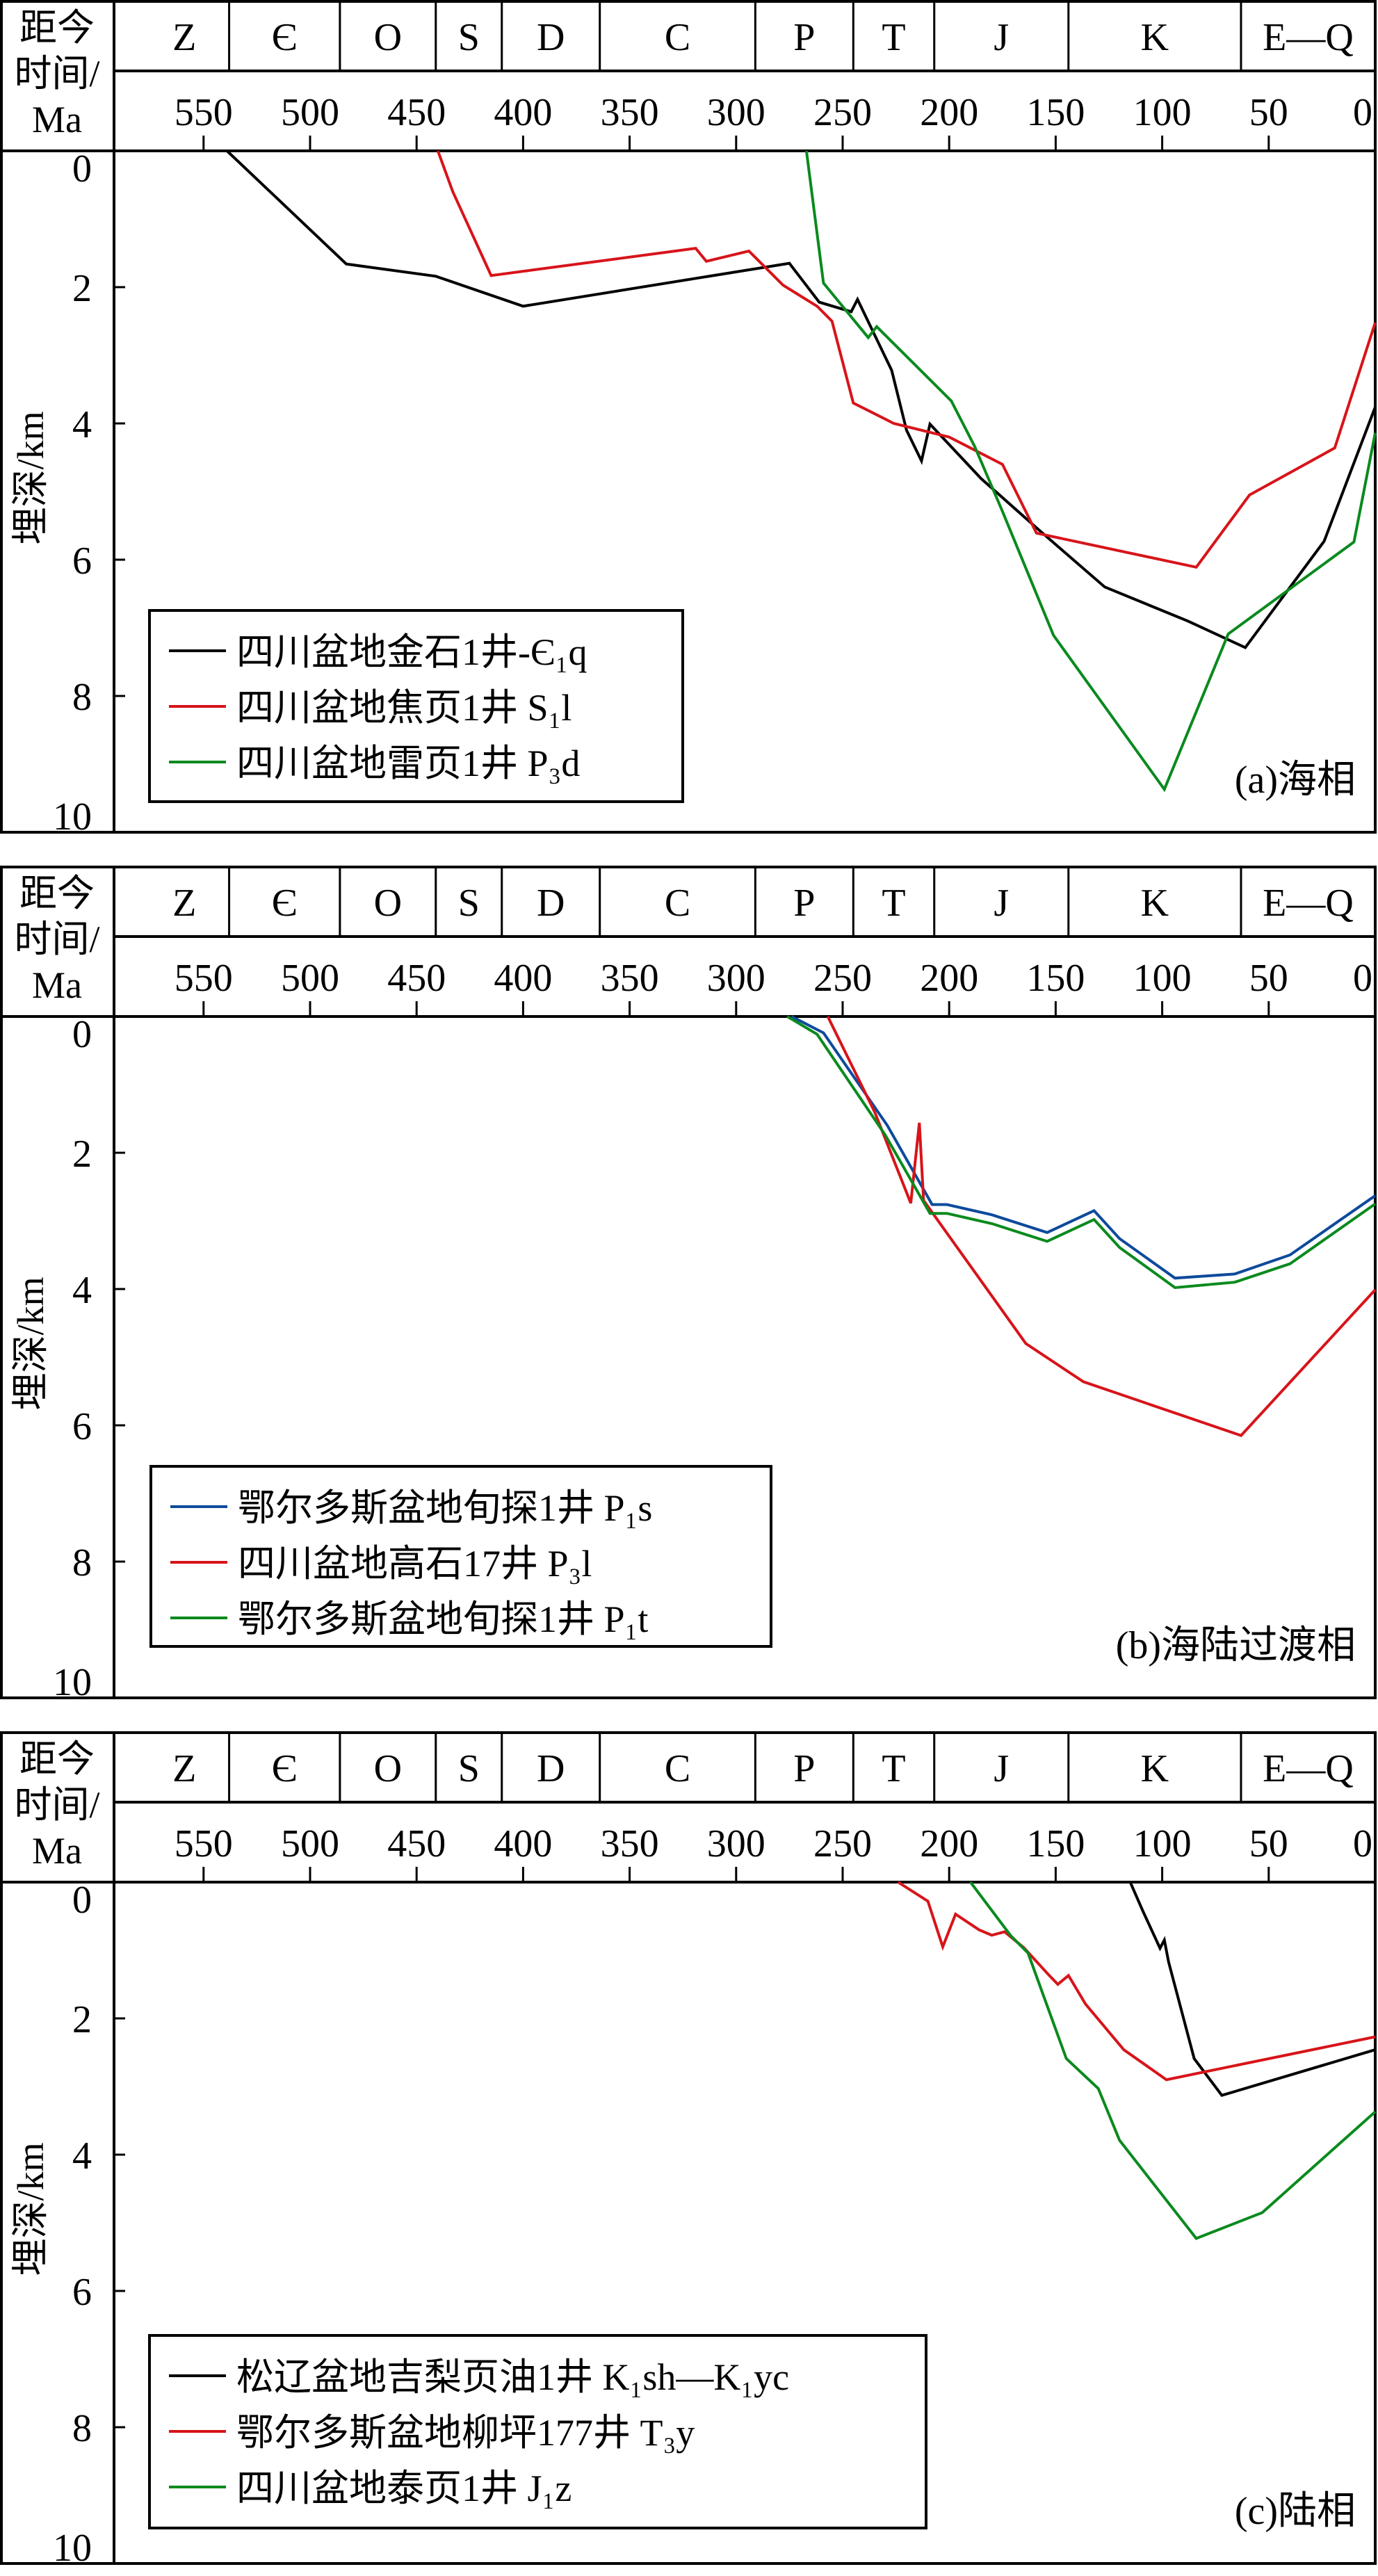  I want to click on x-tick-label: 50, so click(1268, 978).